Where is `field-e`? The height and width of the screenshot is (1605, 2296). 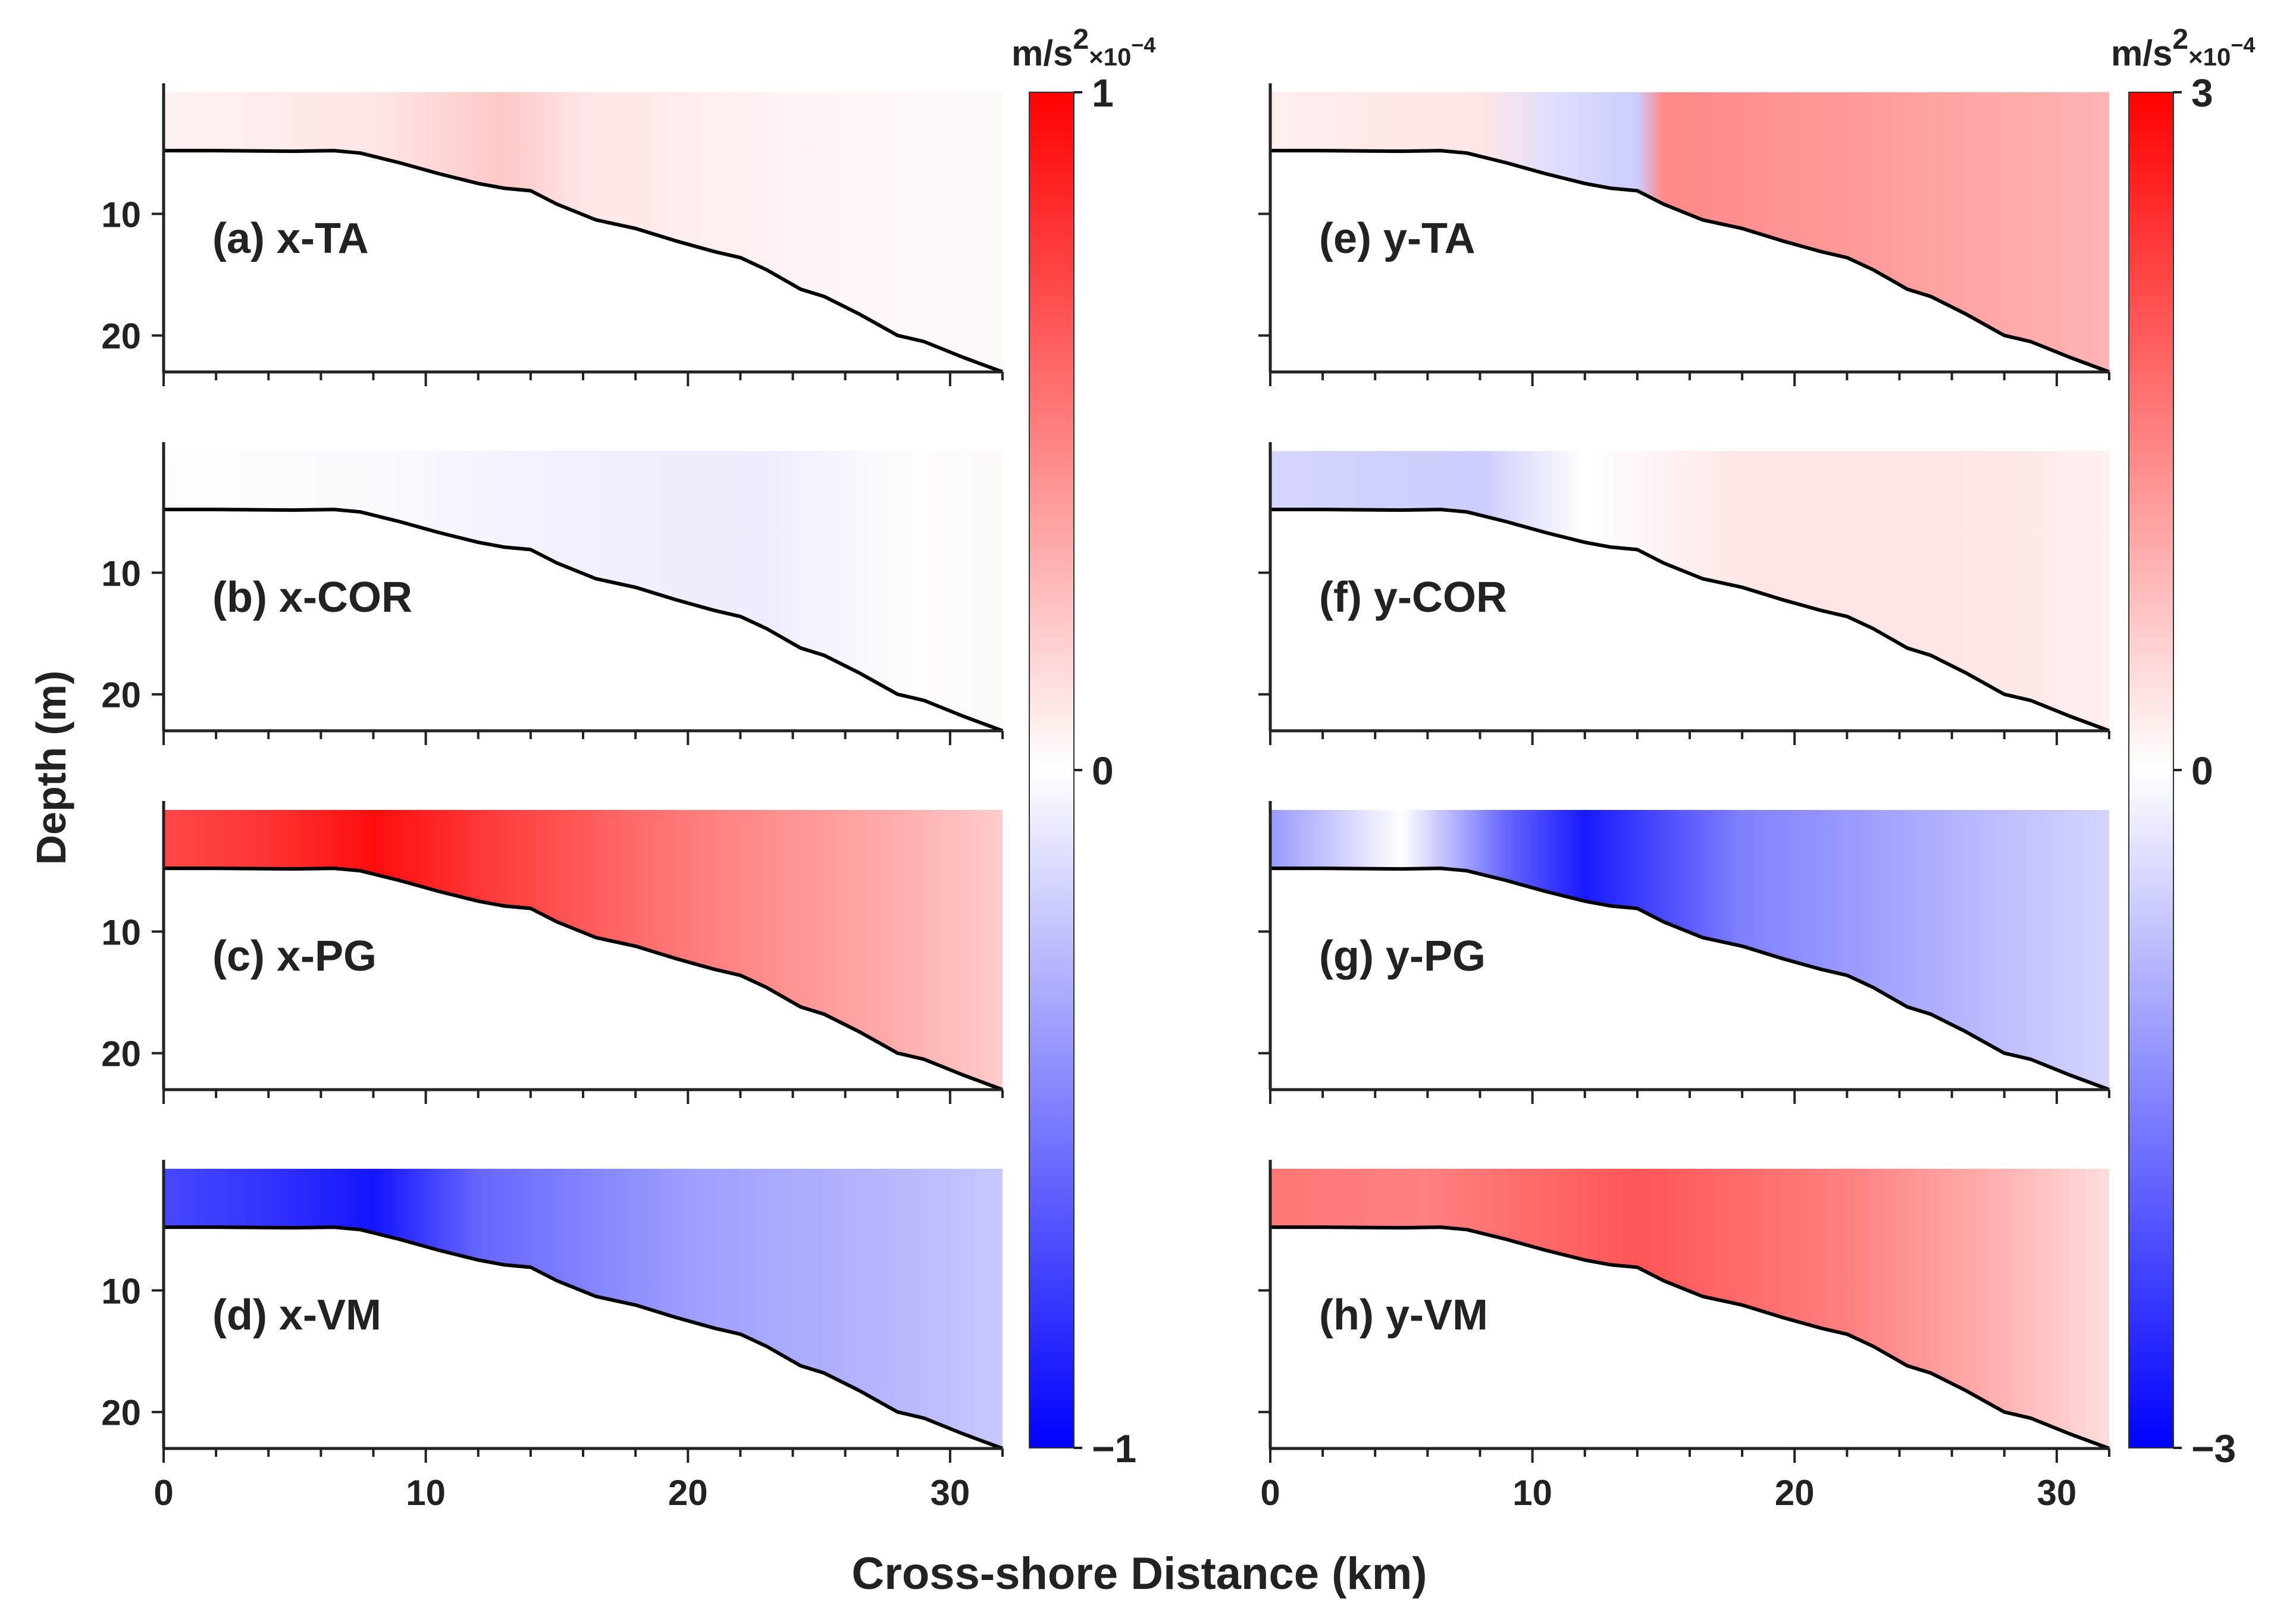 field-e is located at coordinates (1689, 232).